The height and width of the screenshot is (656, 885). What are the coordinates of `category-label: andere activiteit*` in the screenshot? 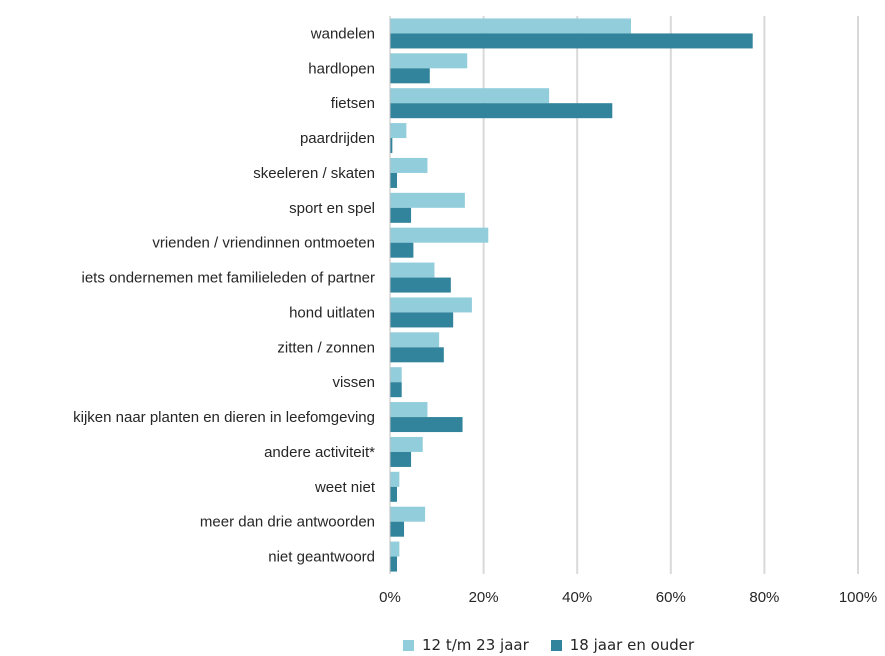 It's located at (319, 452).